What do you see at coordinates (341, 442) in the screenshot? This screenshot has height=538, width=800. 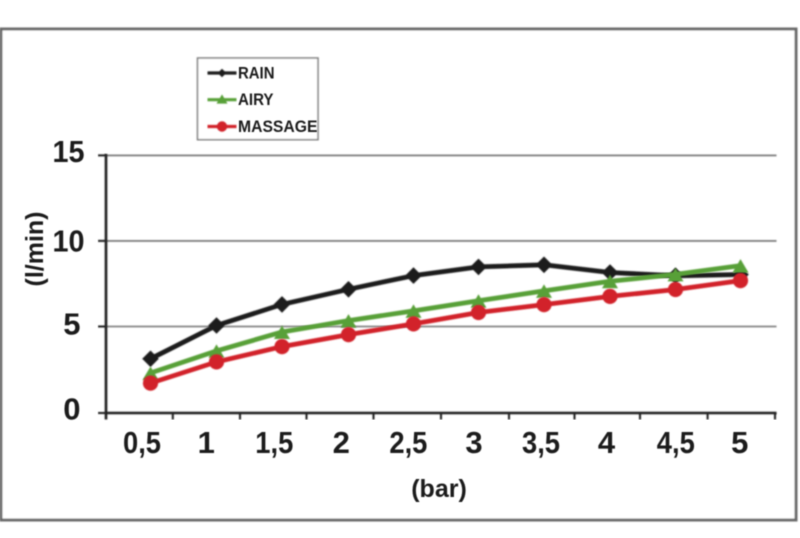 I see `svg-text: 2` at bounding box center [341, 442].